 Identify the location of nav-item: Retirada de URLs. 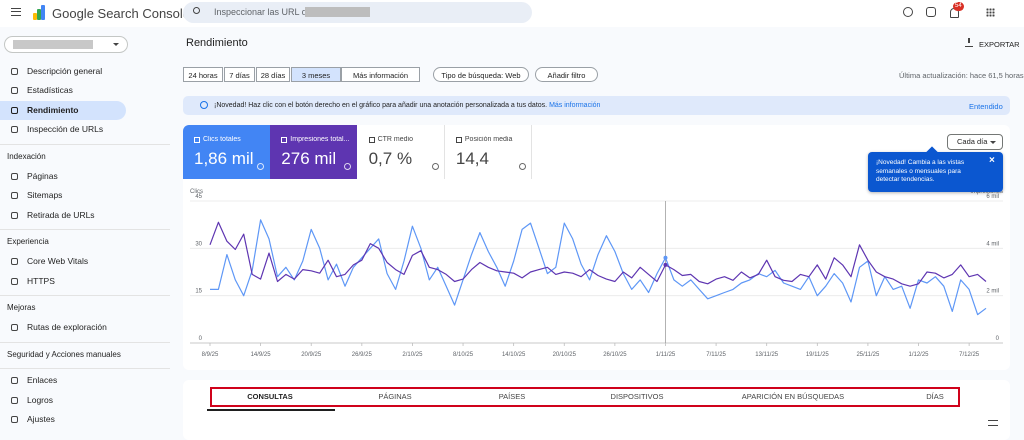
(63, 215).